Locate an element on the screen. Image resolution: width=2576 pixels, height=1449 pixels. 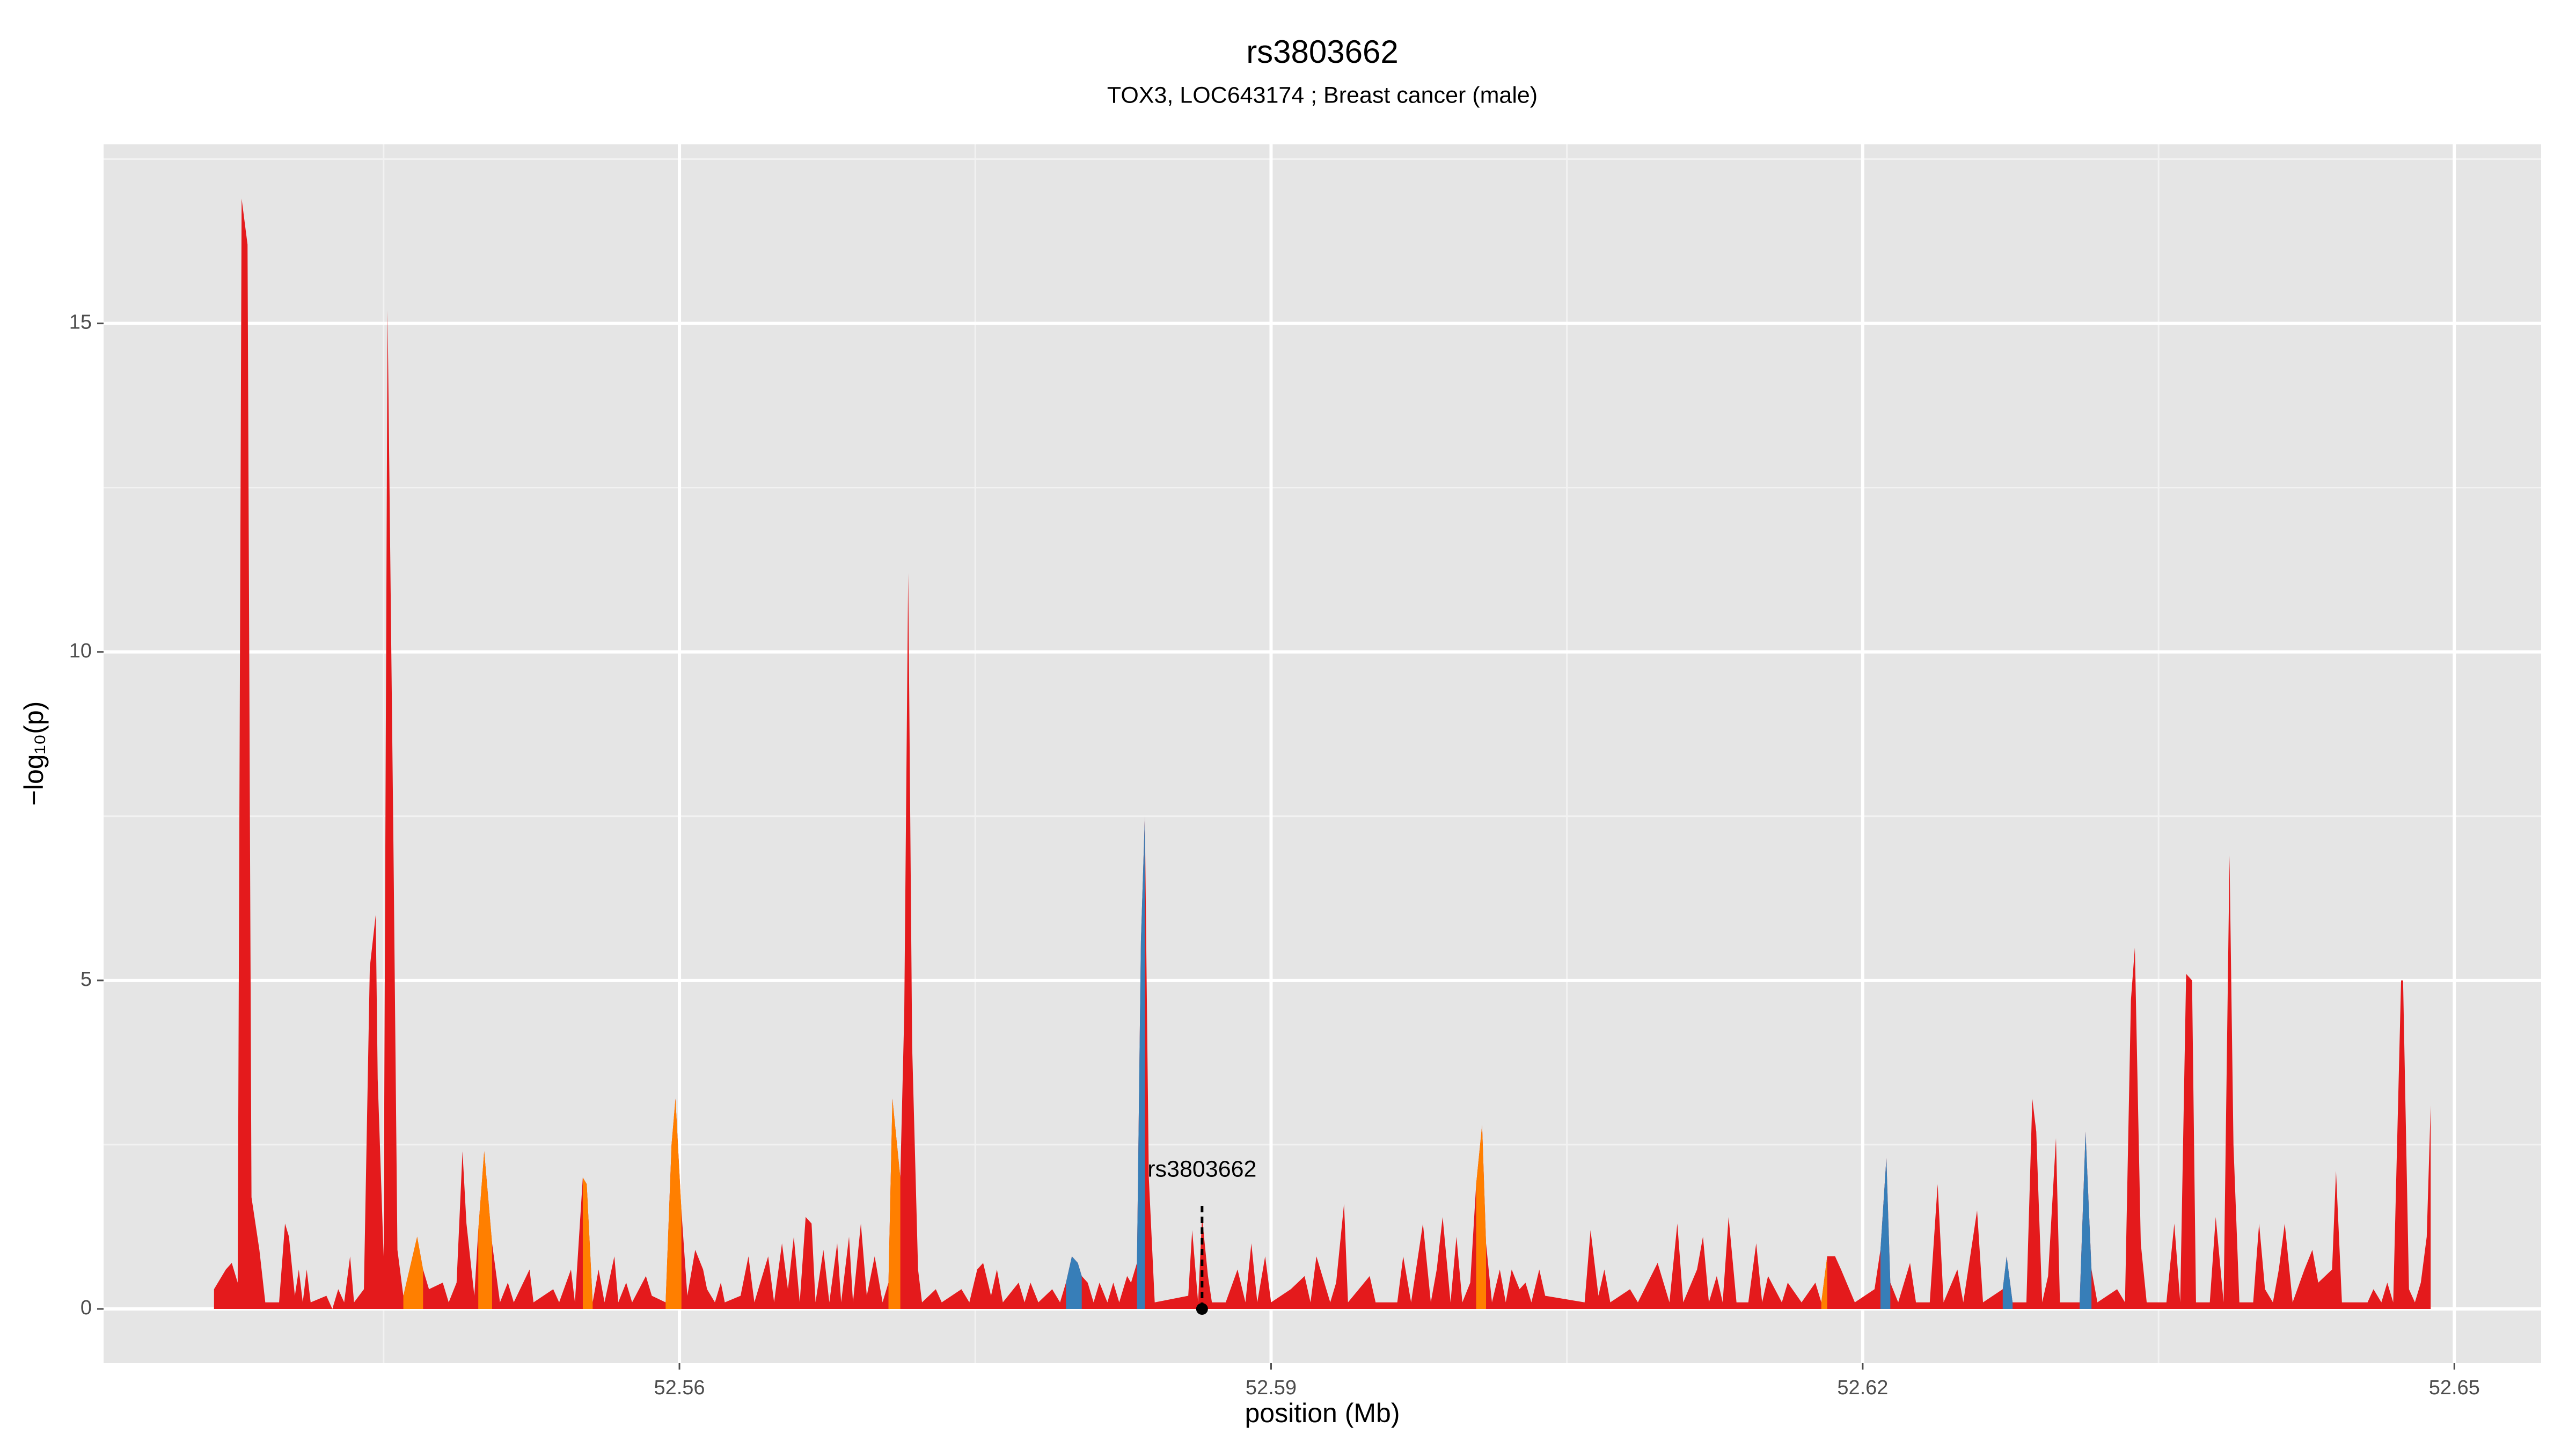
x-tick-label: 52.59 is located at coordinates (1271, 1388).